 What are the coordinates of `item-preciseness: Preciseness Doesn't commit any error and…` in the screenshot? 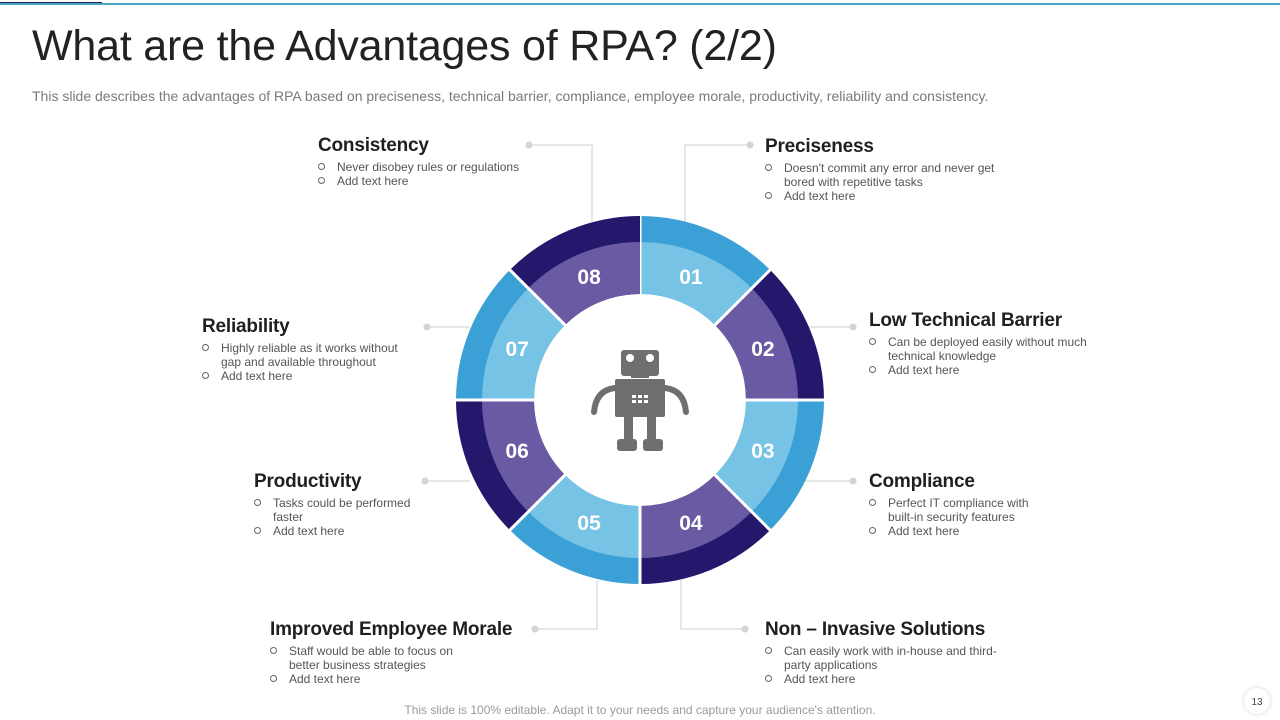 It's located at (887, 169).